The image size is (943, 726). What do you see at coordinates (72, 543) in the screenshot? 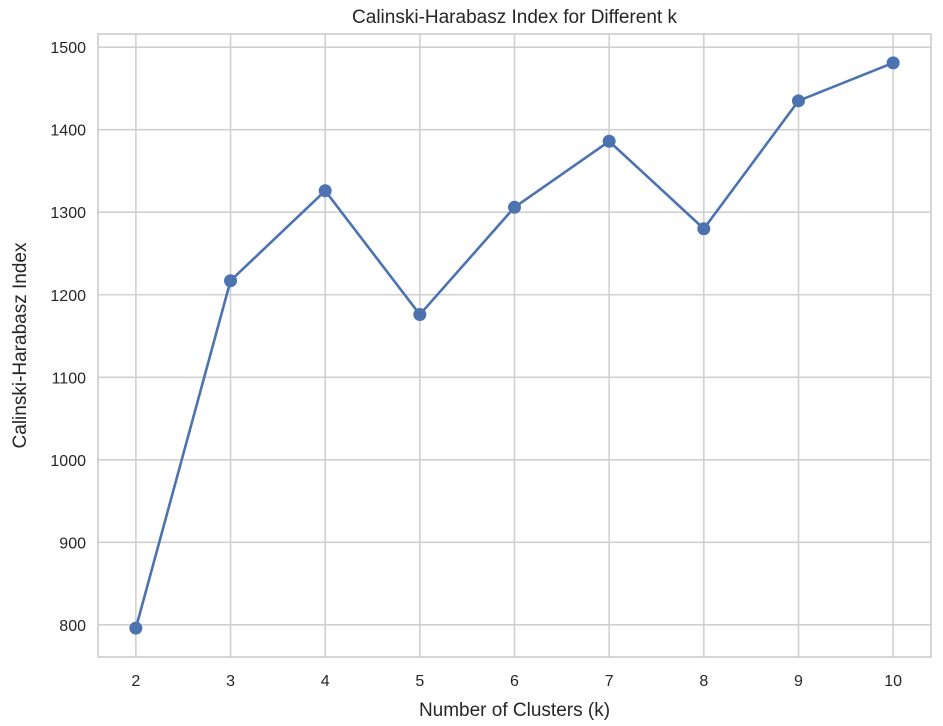
I see `y-tick-label: 900` at bounding box center [72, 543].